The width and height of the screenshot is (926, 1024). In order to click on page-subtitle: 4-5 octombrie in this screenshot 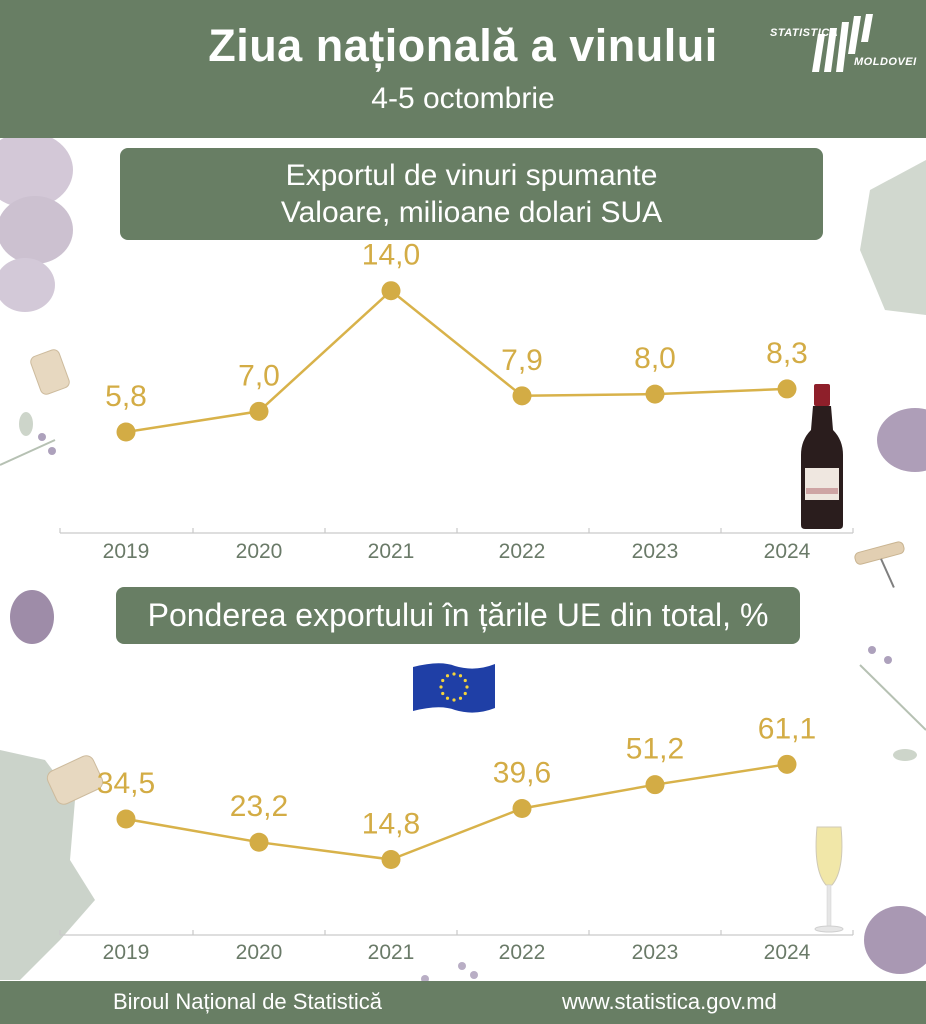, I will do `click(463, 98)`.